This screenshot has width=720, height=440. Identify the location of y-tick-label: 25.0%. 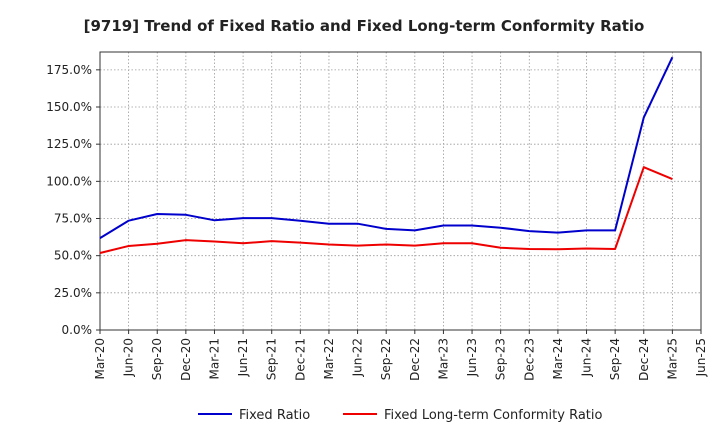
(73, 293).